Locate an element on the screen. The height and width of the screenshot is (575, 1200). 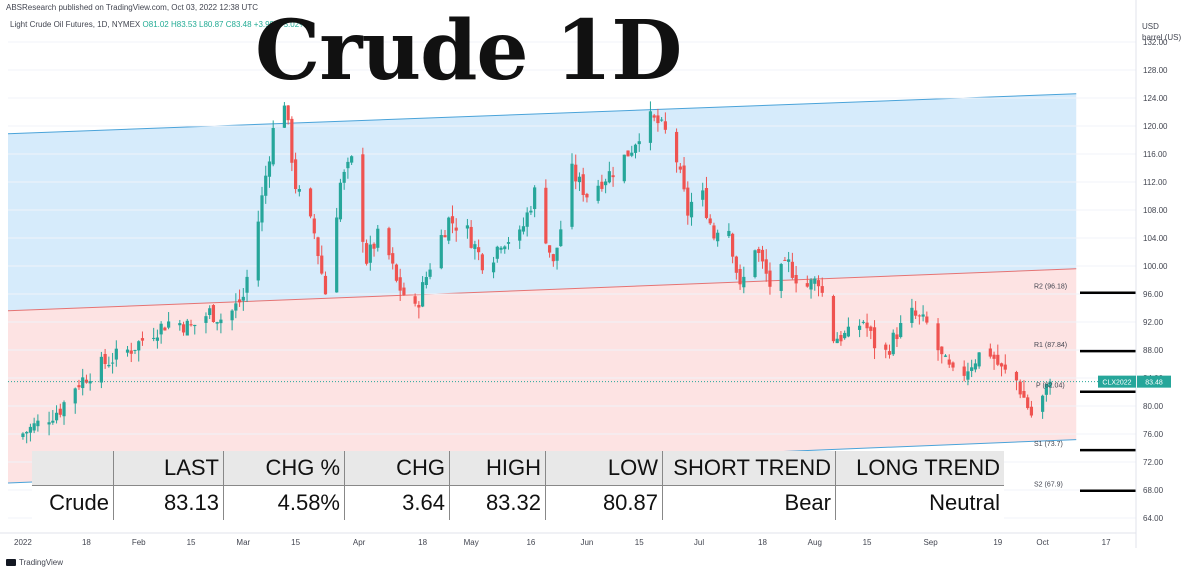
x-tick-label: 2022 is located at coordinates (23, 542).